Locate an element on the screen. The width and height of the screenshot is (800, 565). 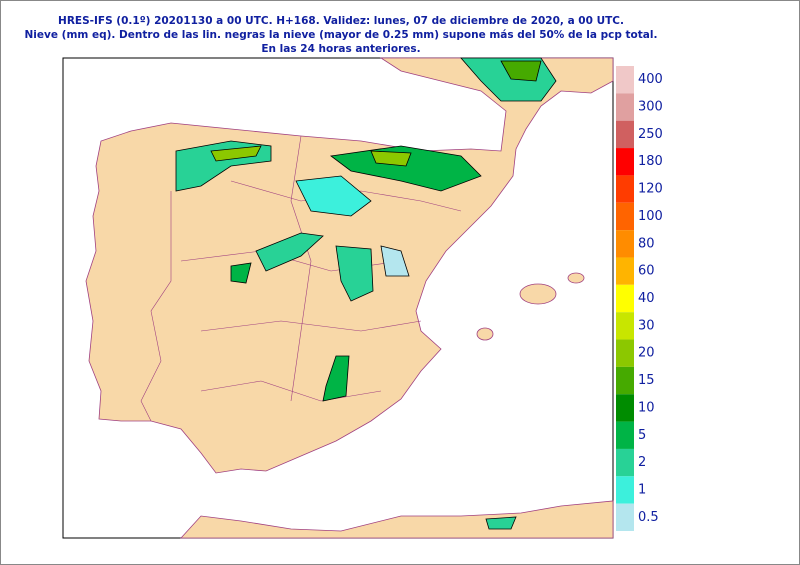
legend-label: 0.5 is located at coordinates (648, 517).